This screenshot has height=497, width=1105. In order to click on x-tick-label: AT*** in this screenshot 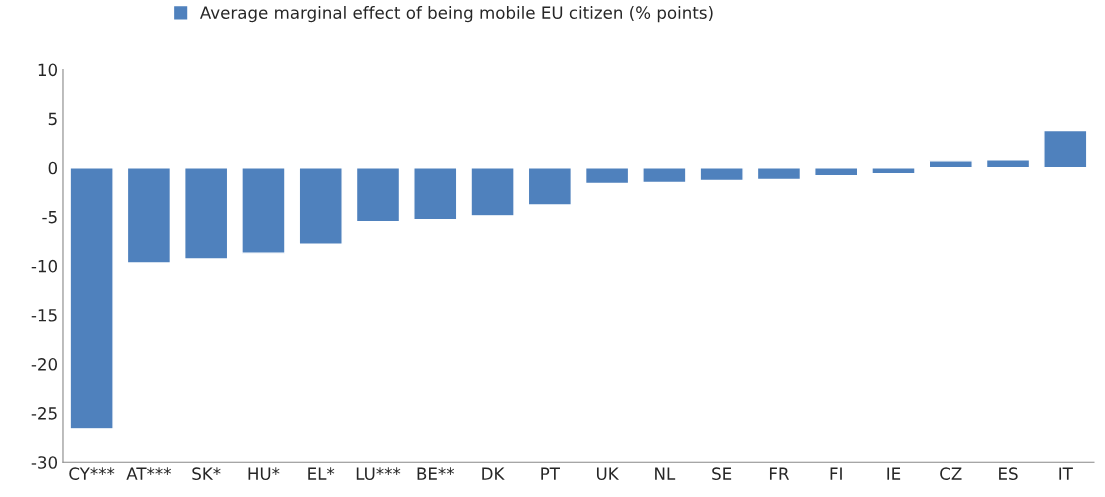, I will do `click(149, 473)`.